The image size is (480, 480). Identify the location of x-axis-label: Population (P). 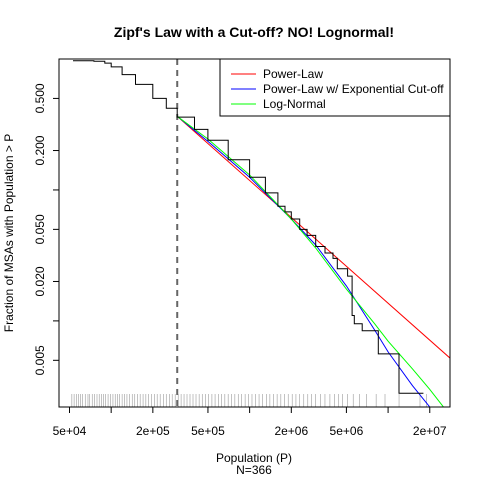
(254, 458).